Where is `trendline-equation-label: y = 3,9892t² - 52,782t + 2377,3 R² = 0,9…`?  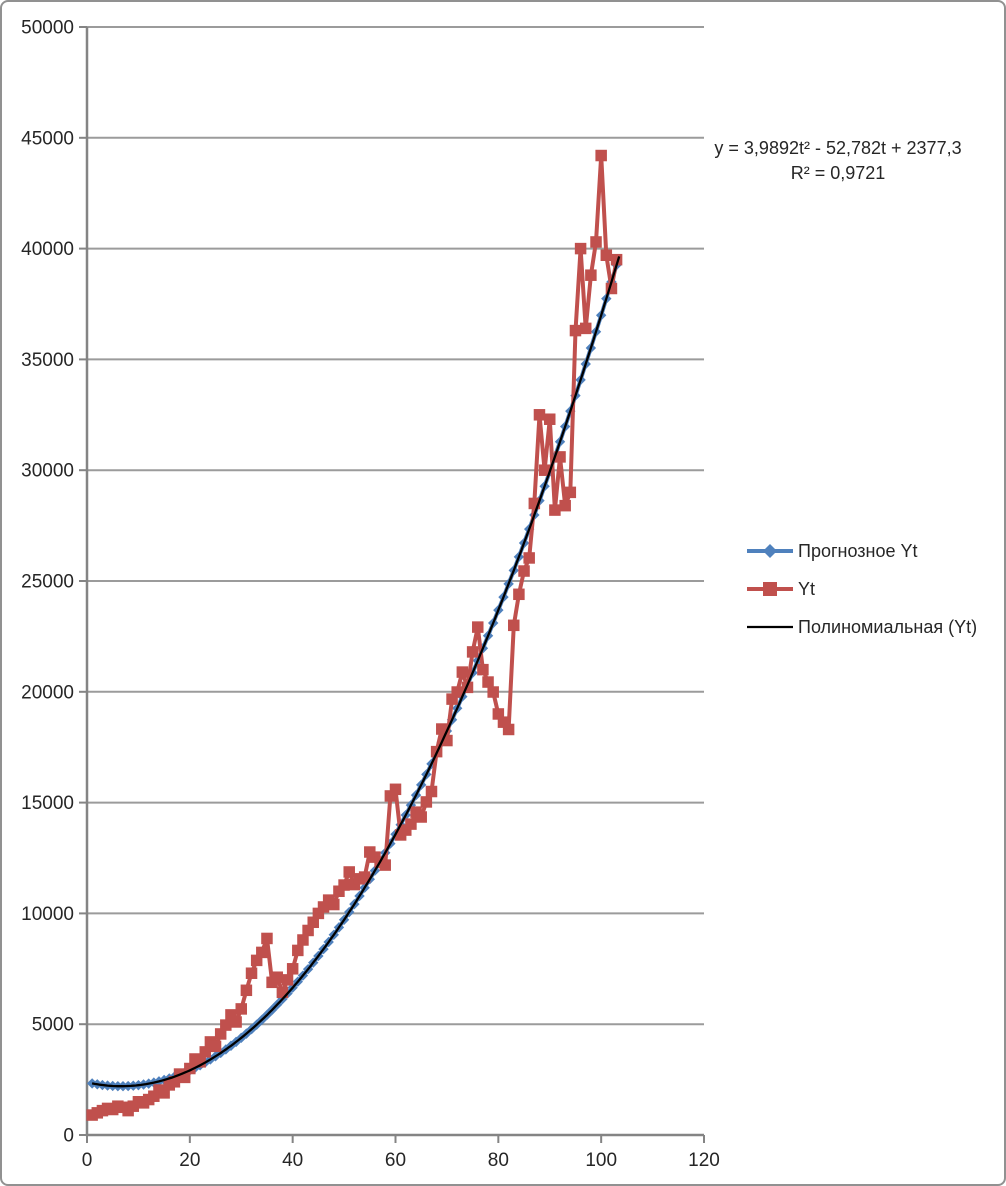
trendline-equation-label: y = 3,9892t² - 52,782t + 2377,3 R² = 0,9… is located at coordinates (835, 161).